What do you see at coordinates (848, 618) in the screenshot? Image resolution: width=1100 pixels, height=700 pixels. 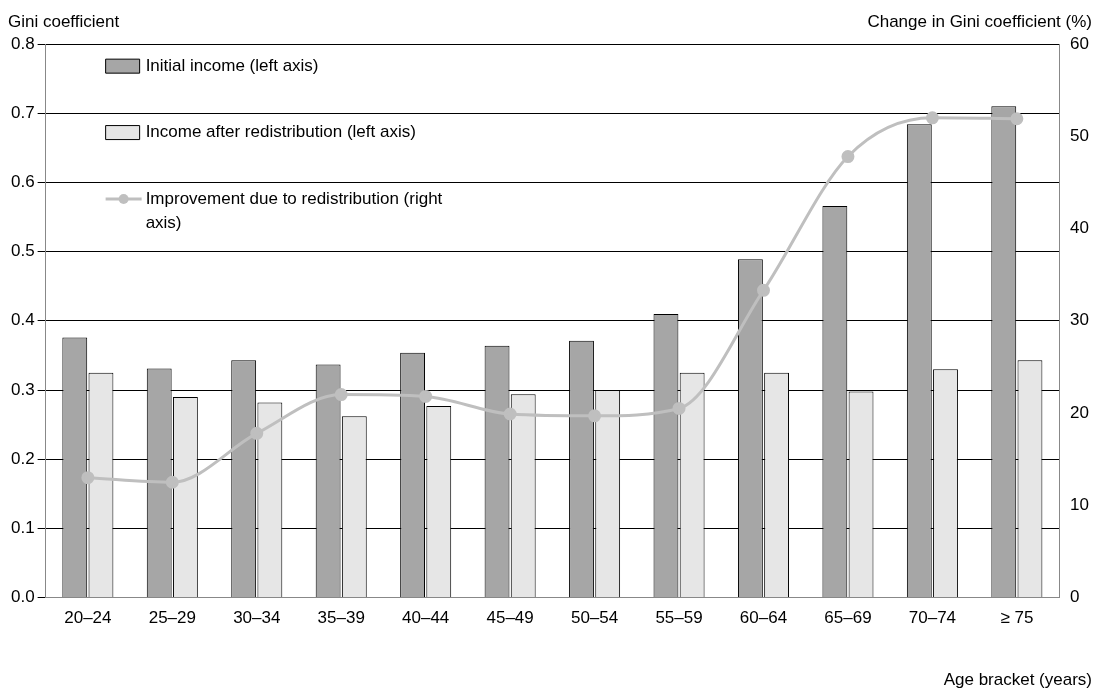 I see `x-tick-label: 65–69` at bounding box center [848, 618].